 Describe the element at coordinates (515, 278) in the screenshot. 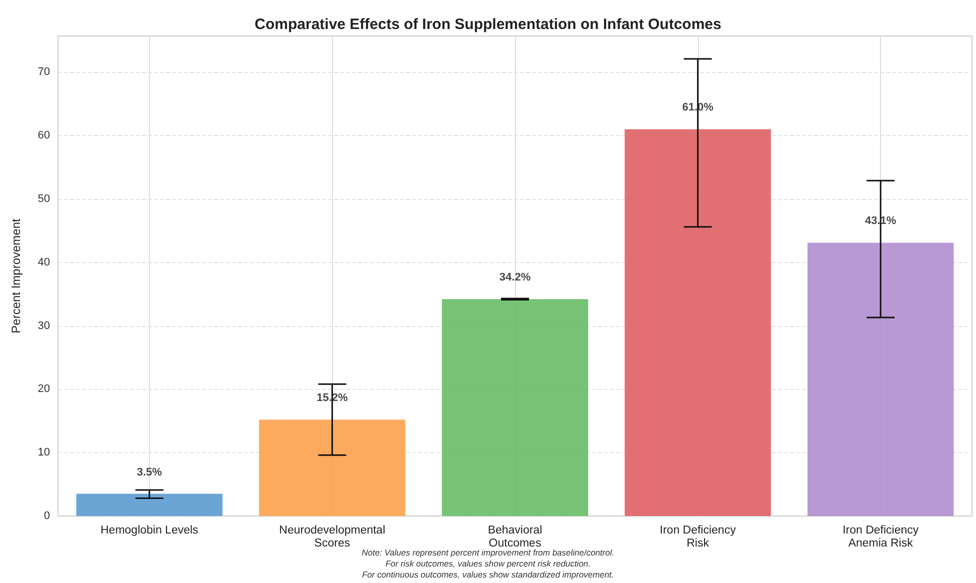

I see `data-label: 34.2%` at that location.